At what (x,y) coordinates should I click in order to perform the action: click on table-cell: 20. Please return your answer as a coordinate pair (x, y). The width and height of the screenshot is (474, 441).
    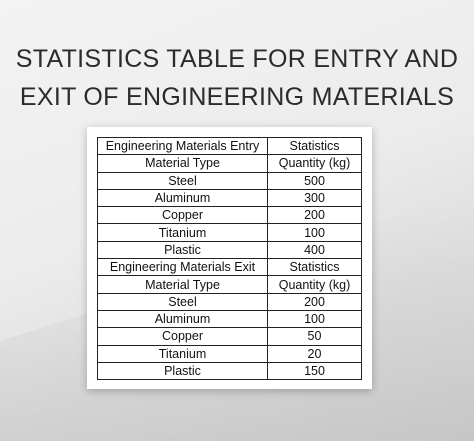
    Looking at the image, I should click on (314, 353).